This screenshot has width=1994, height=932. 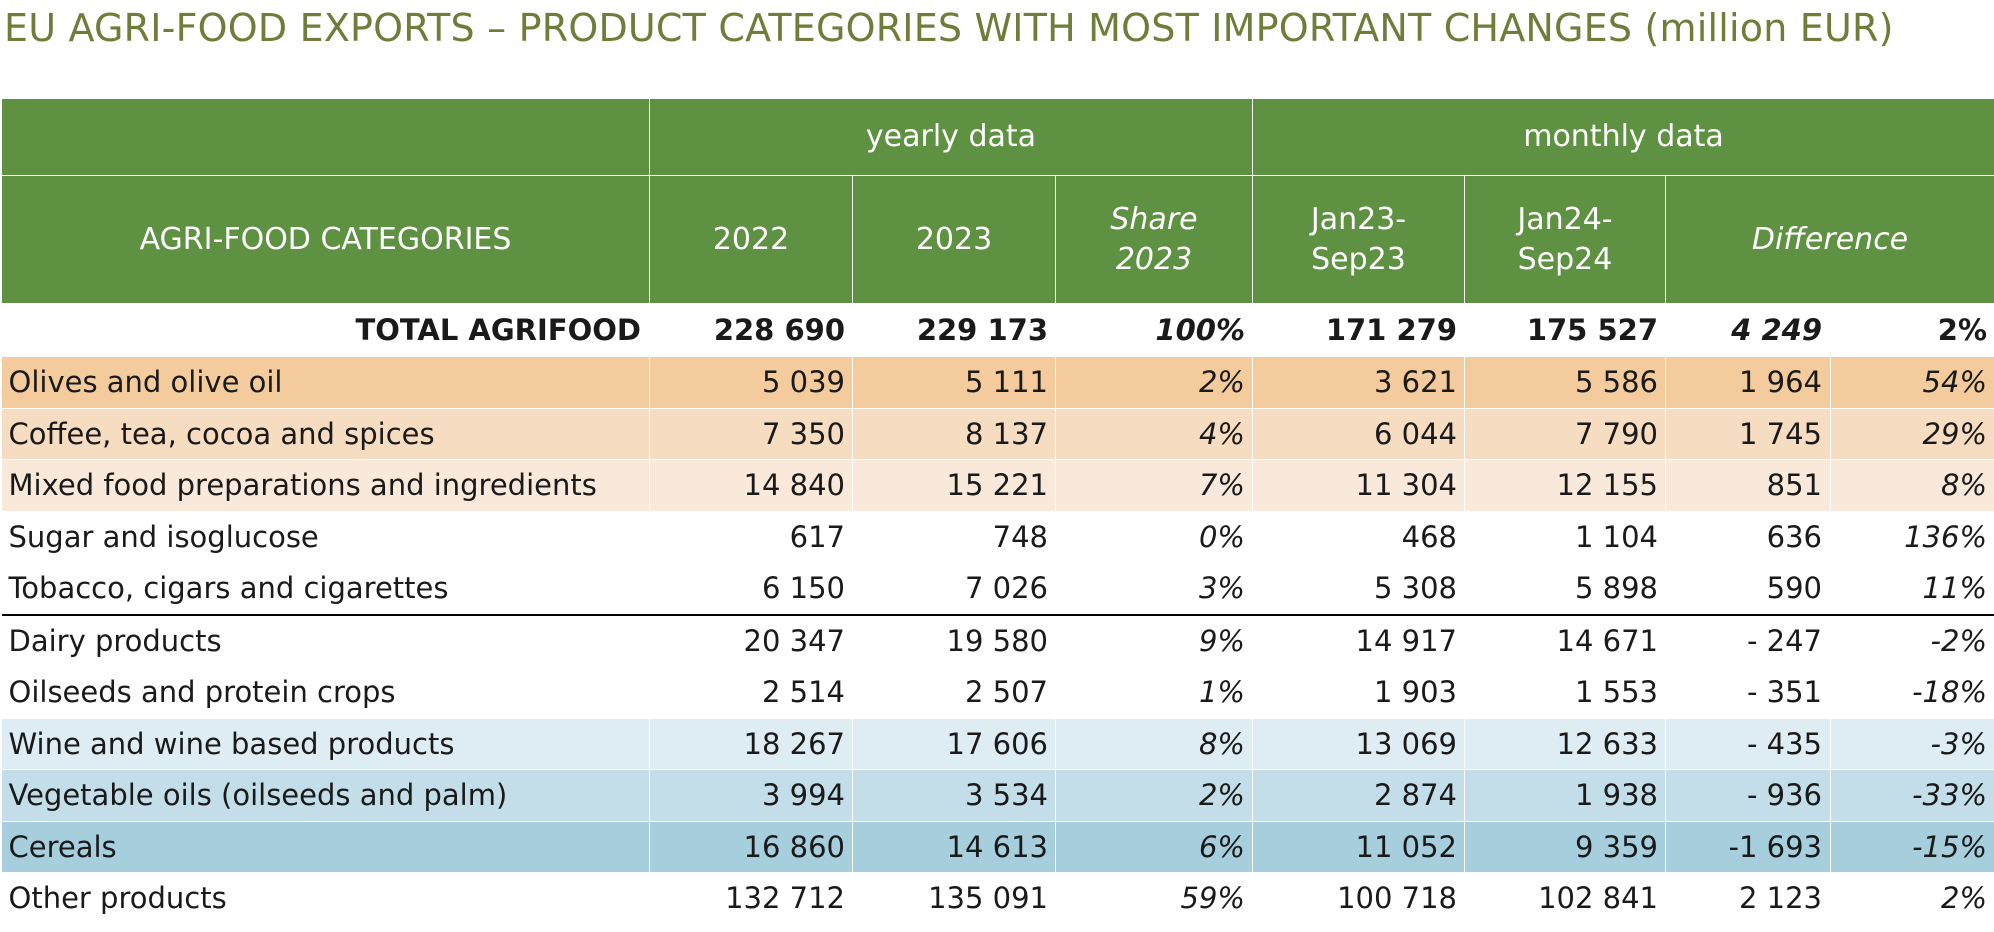 What do you see at coordinates (751, 537) in the screenshot?
I see `cell-2022: 617` at bounding box center [751, 537].